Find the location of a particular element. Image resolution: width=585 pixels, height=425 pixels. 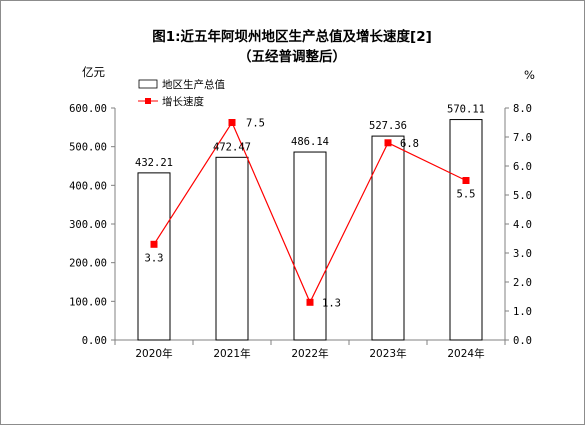

right-axis-unit: % is located at coordinates (529, 75).